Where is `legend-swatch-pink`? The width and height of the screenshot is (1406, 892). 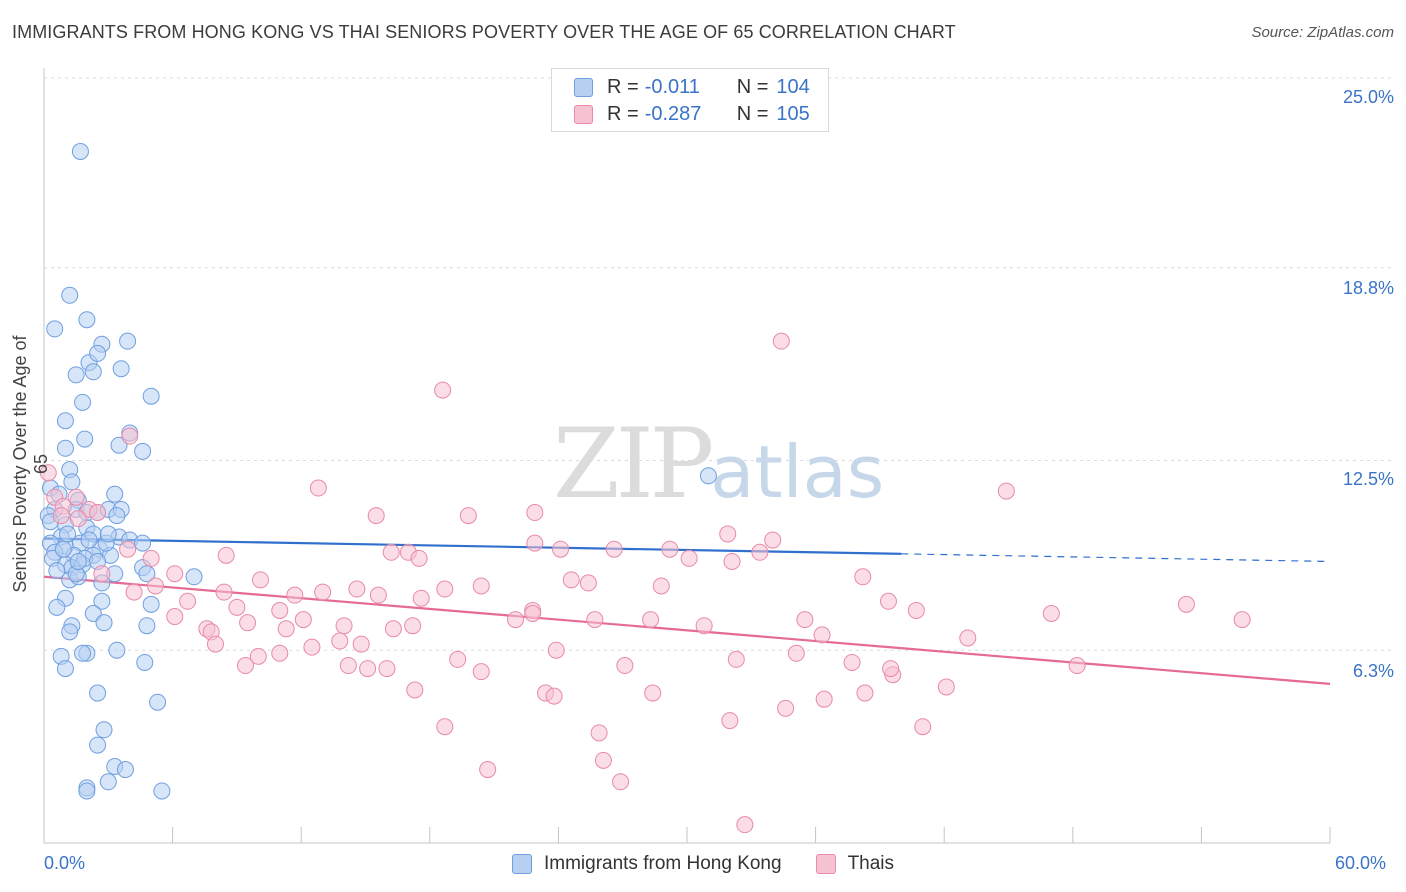
legend-swatch-pink is located at coordinates (583, 114).